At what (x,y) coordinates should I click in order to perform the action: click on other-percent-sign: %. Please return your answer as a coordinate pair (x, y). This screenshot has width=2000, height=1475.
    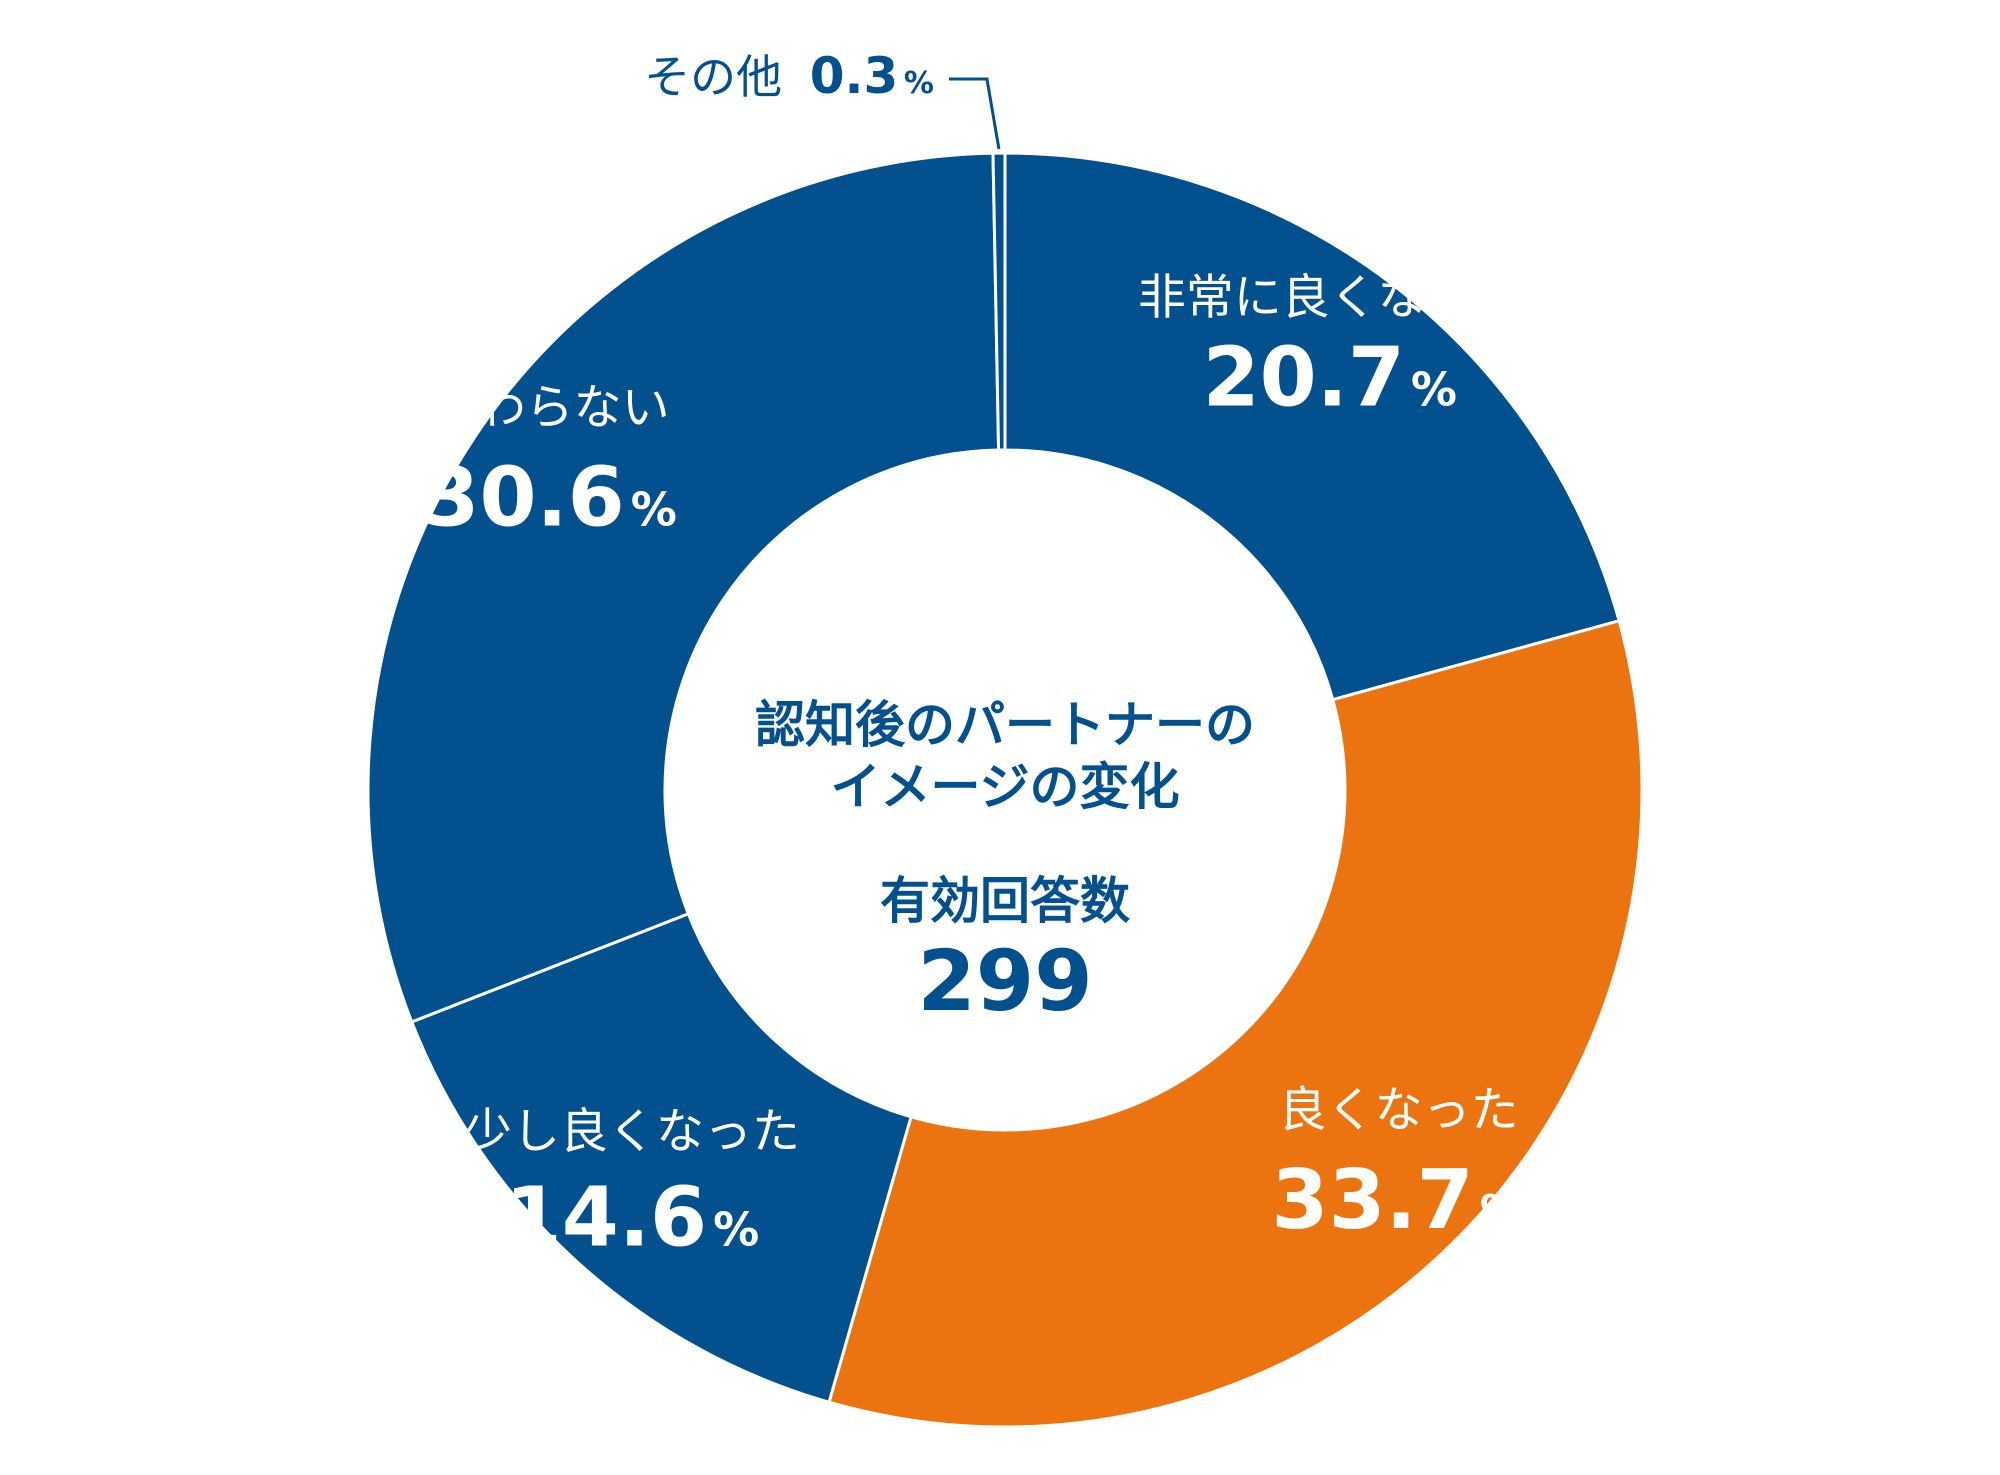
    Looking at the image, I should click on (919, 83).